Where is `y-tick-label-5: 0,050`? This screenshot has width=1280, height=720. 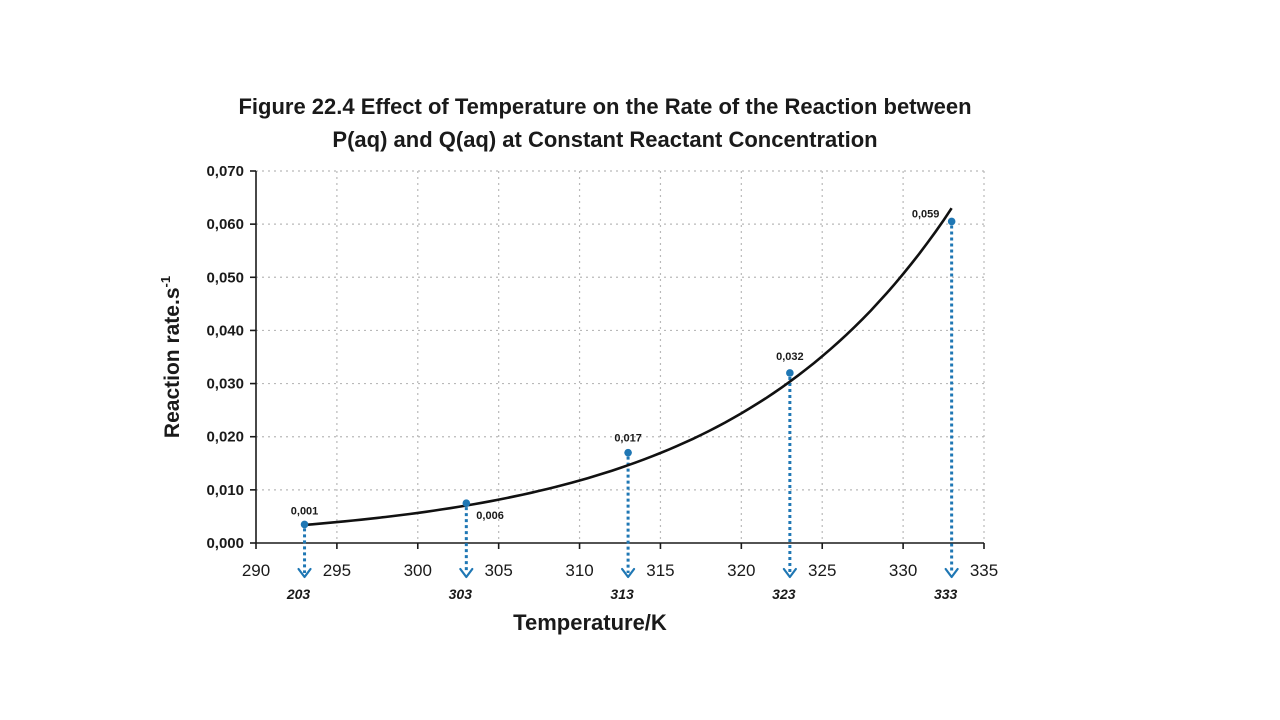 y-tick-label-5: 0,050 is located at coordinates (225, 277).